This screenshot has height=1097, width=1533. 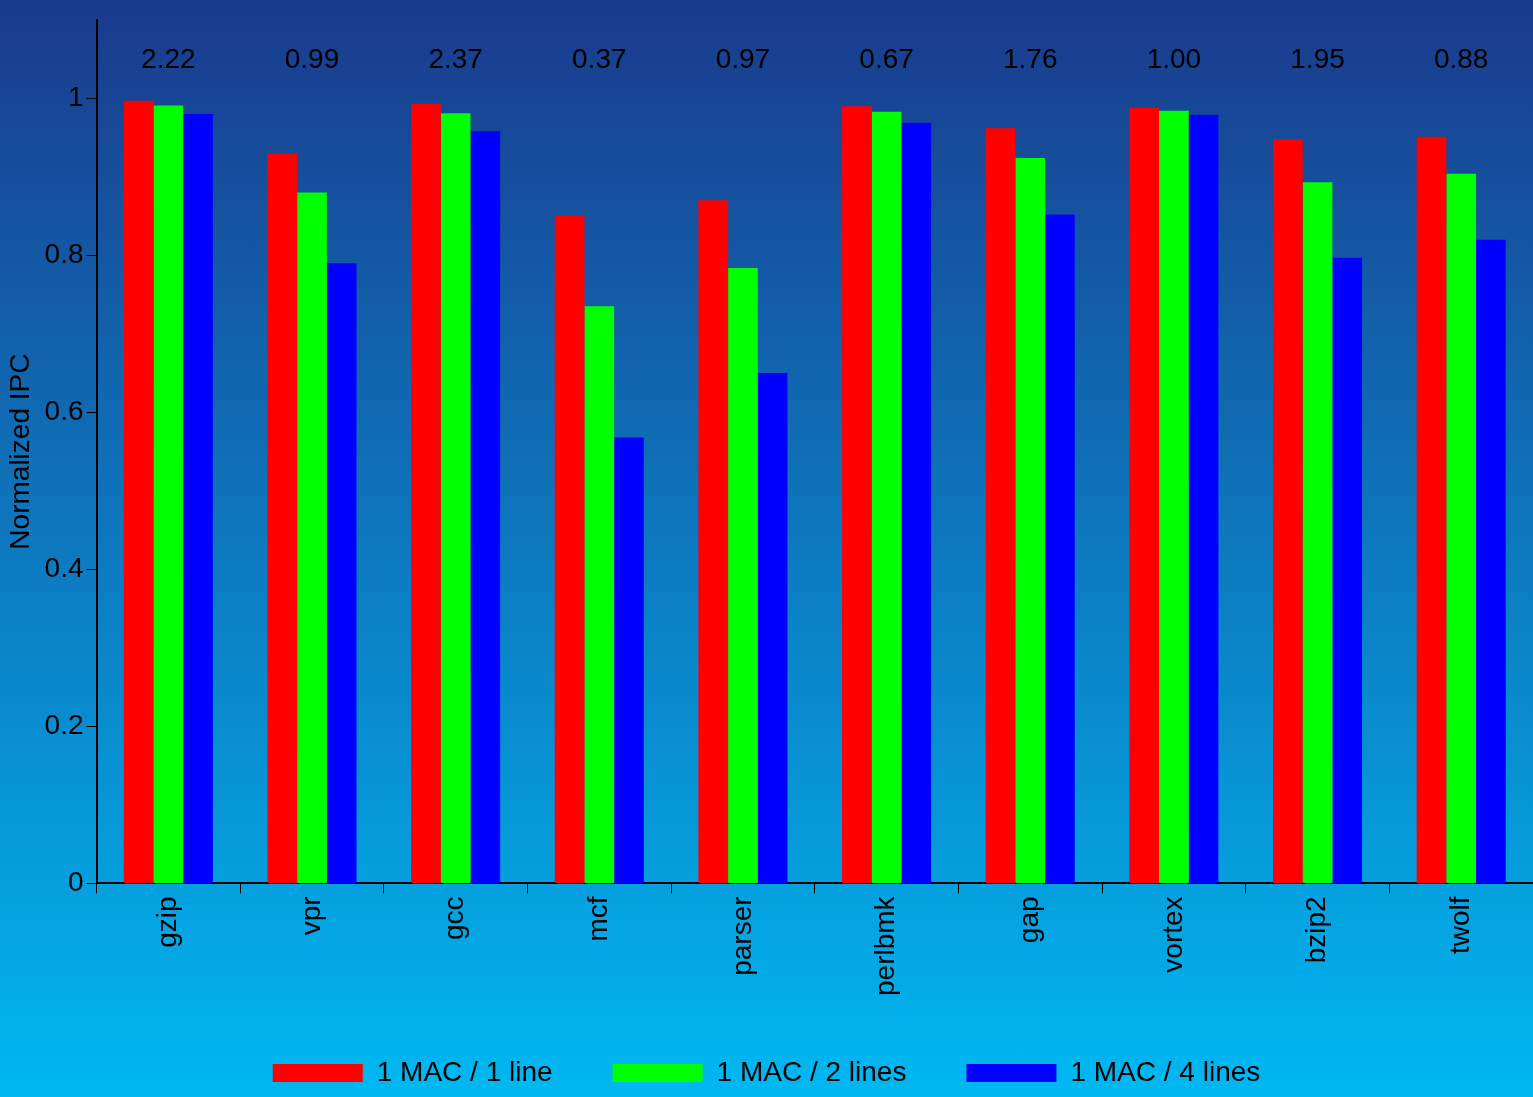 I want to click on legend-label: 1 MAC / 2 lines, so click(x=811, y=1071).